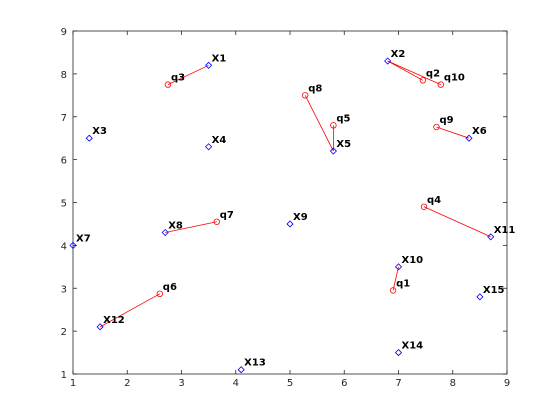 This screenshot has width=560, height=420. Describe the element at coordinates (290, 383) in the screenshot. I see `x-tick-label: 5` at that location.